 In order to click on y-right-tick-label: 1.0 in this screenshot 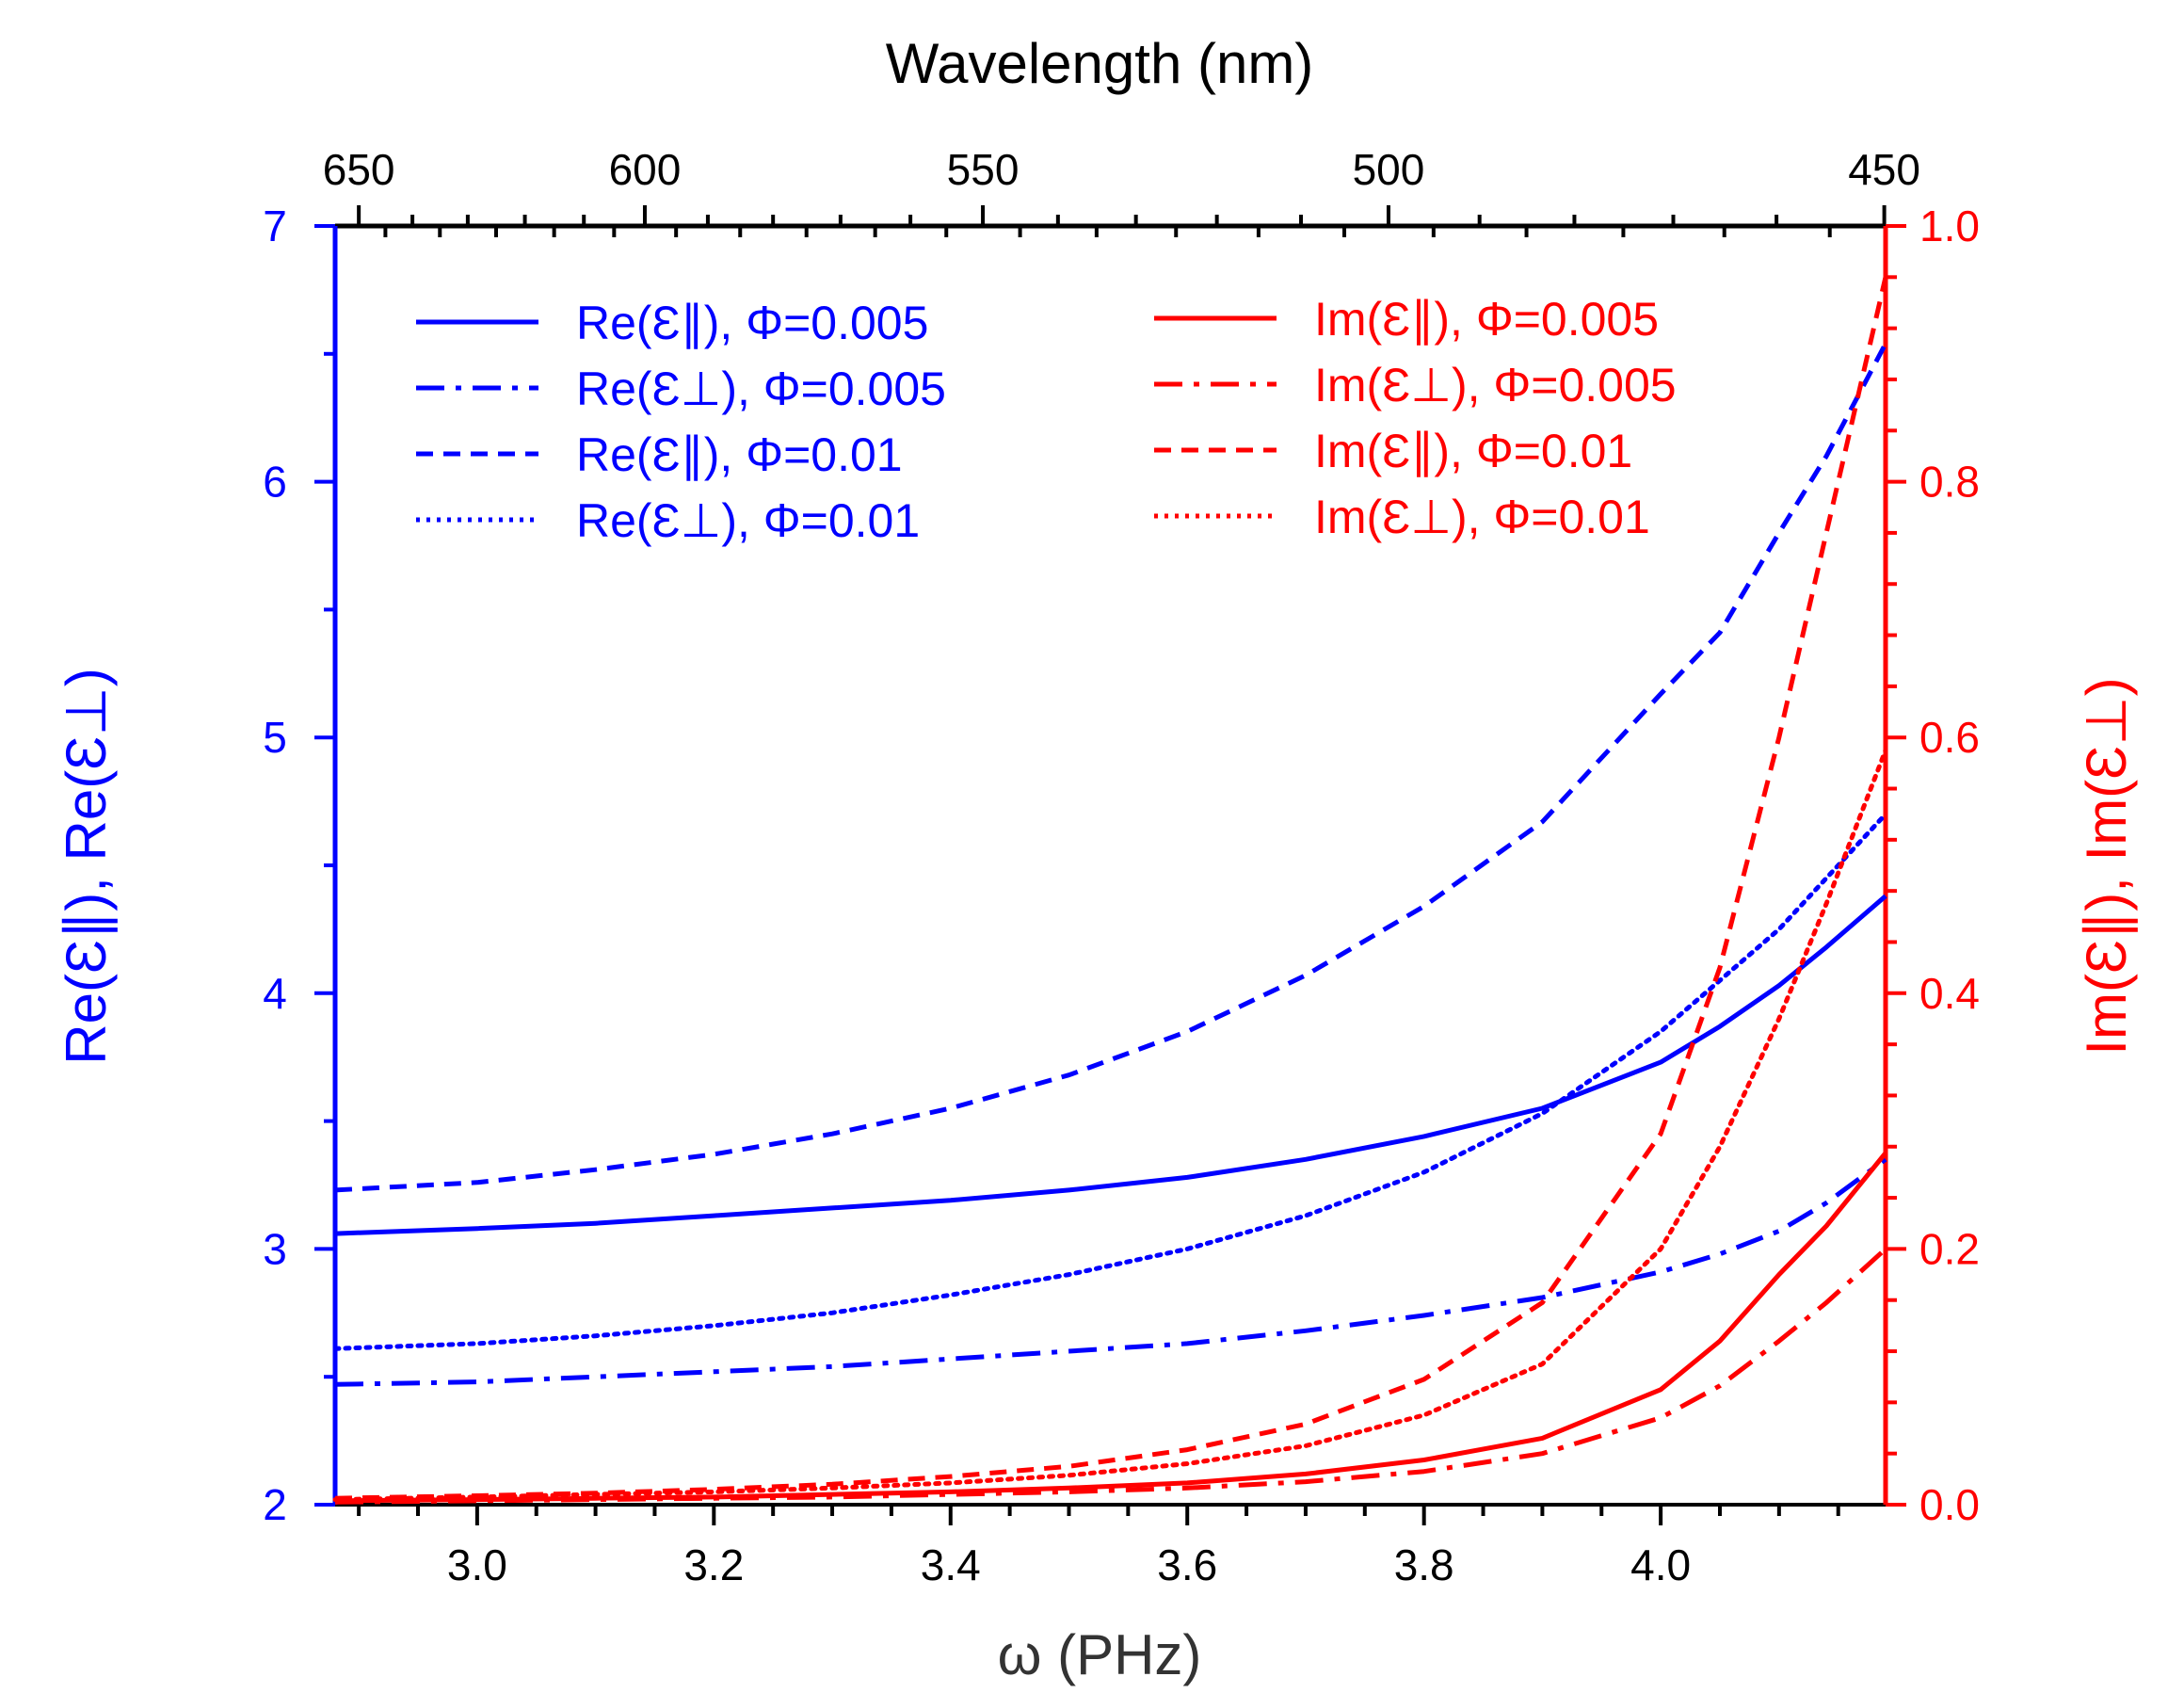, I will do `click(1949, 226)`.